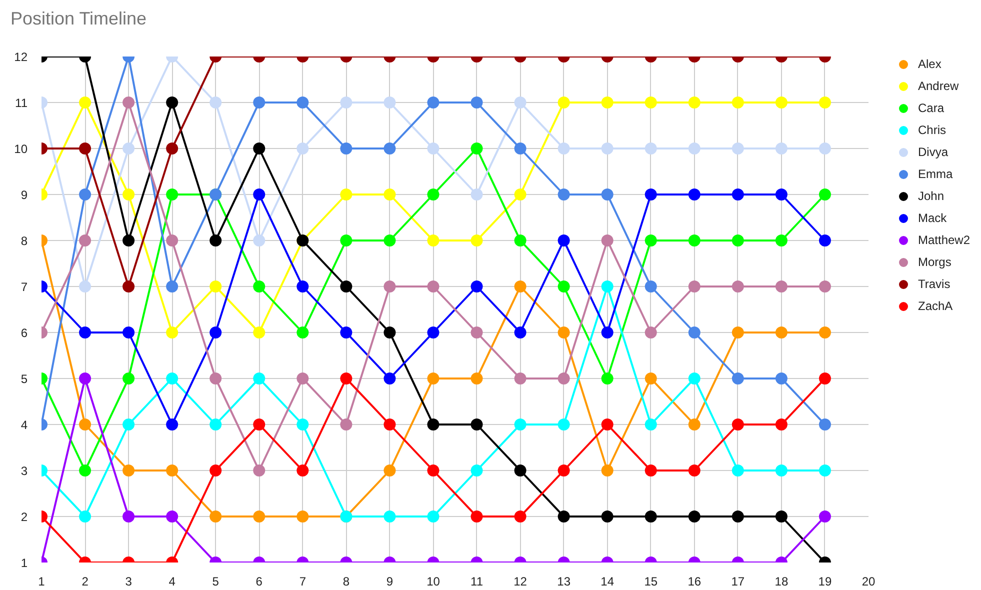  I want to click on x-tick-label: 9, so click(390, 581).